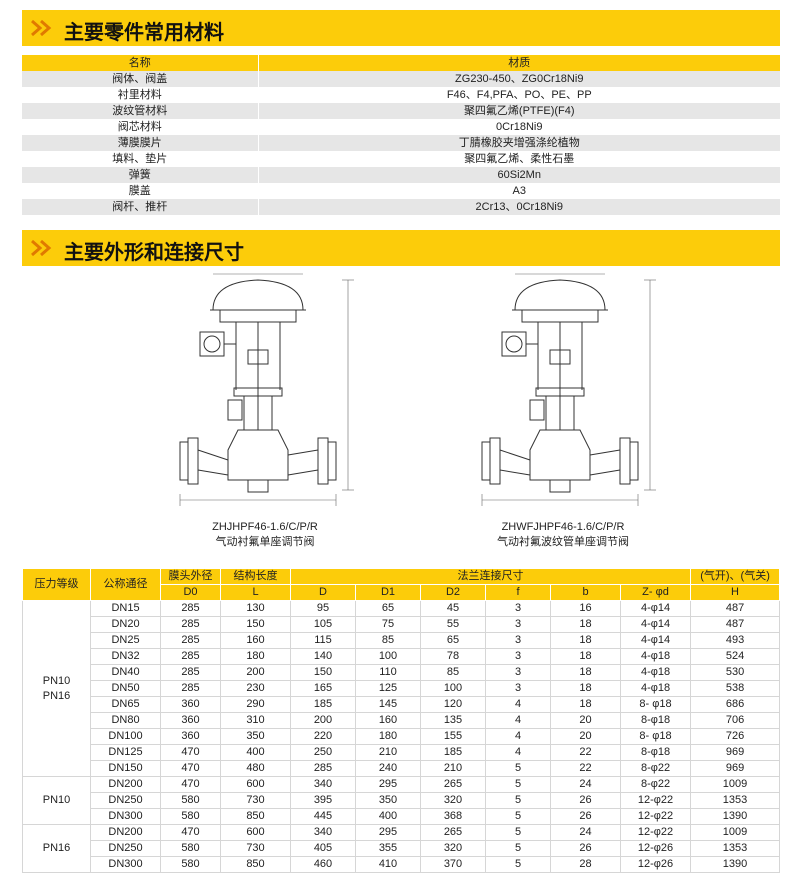 The width and height of the screenshot is (800, 894). I want to click on row: DN40 285 200 150 110 85 3 18 4-φ18 530, so click(401, 672).